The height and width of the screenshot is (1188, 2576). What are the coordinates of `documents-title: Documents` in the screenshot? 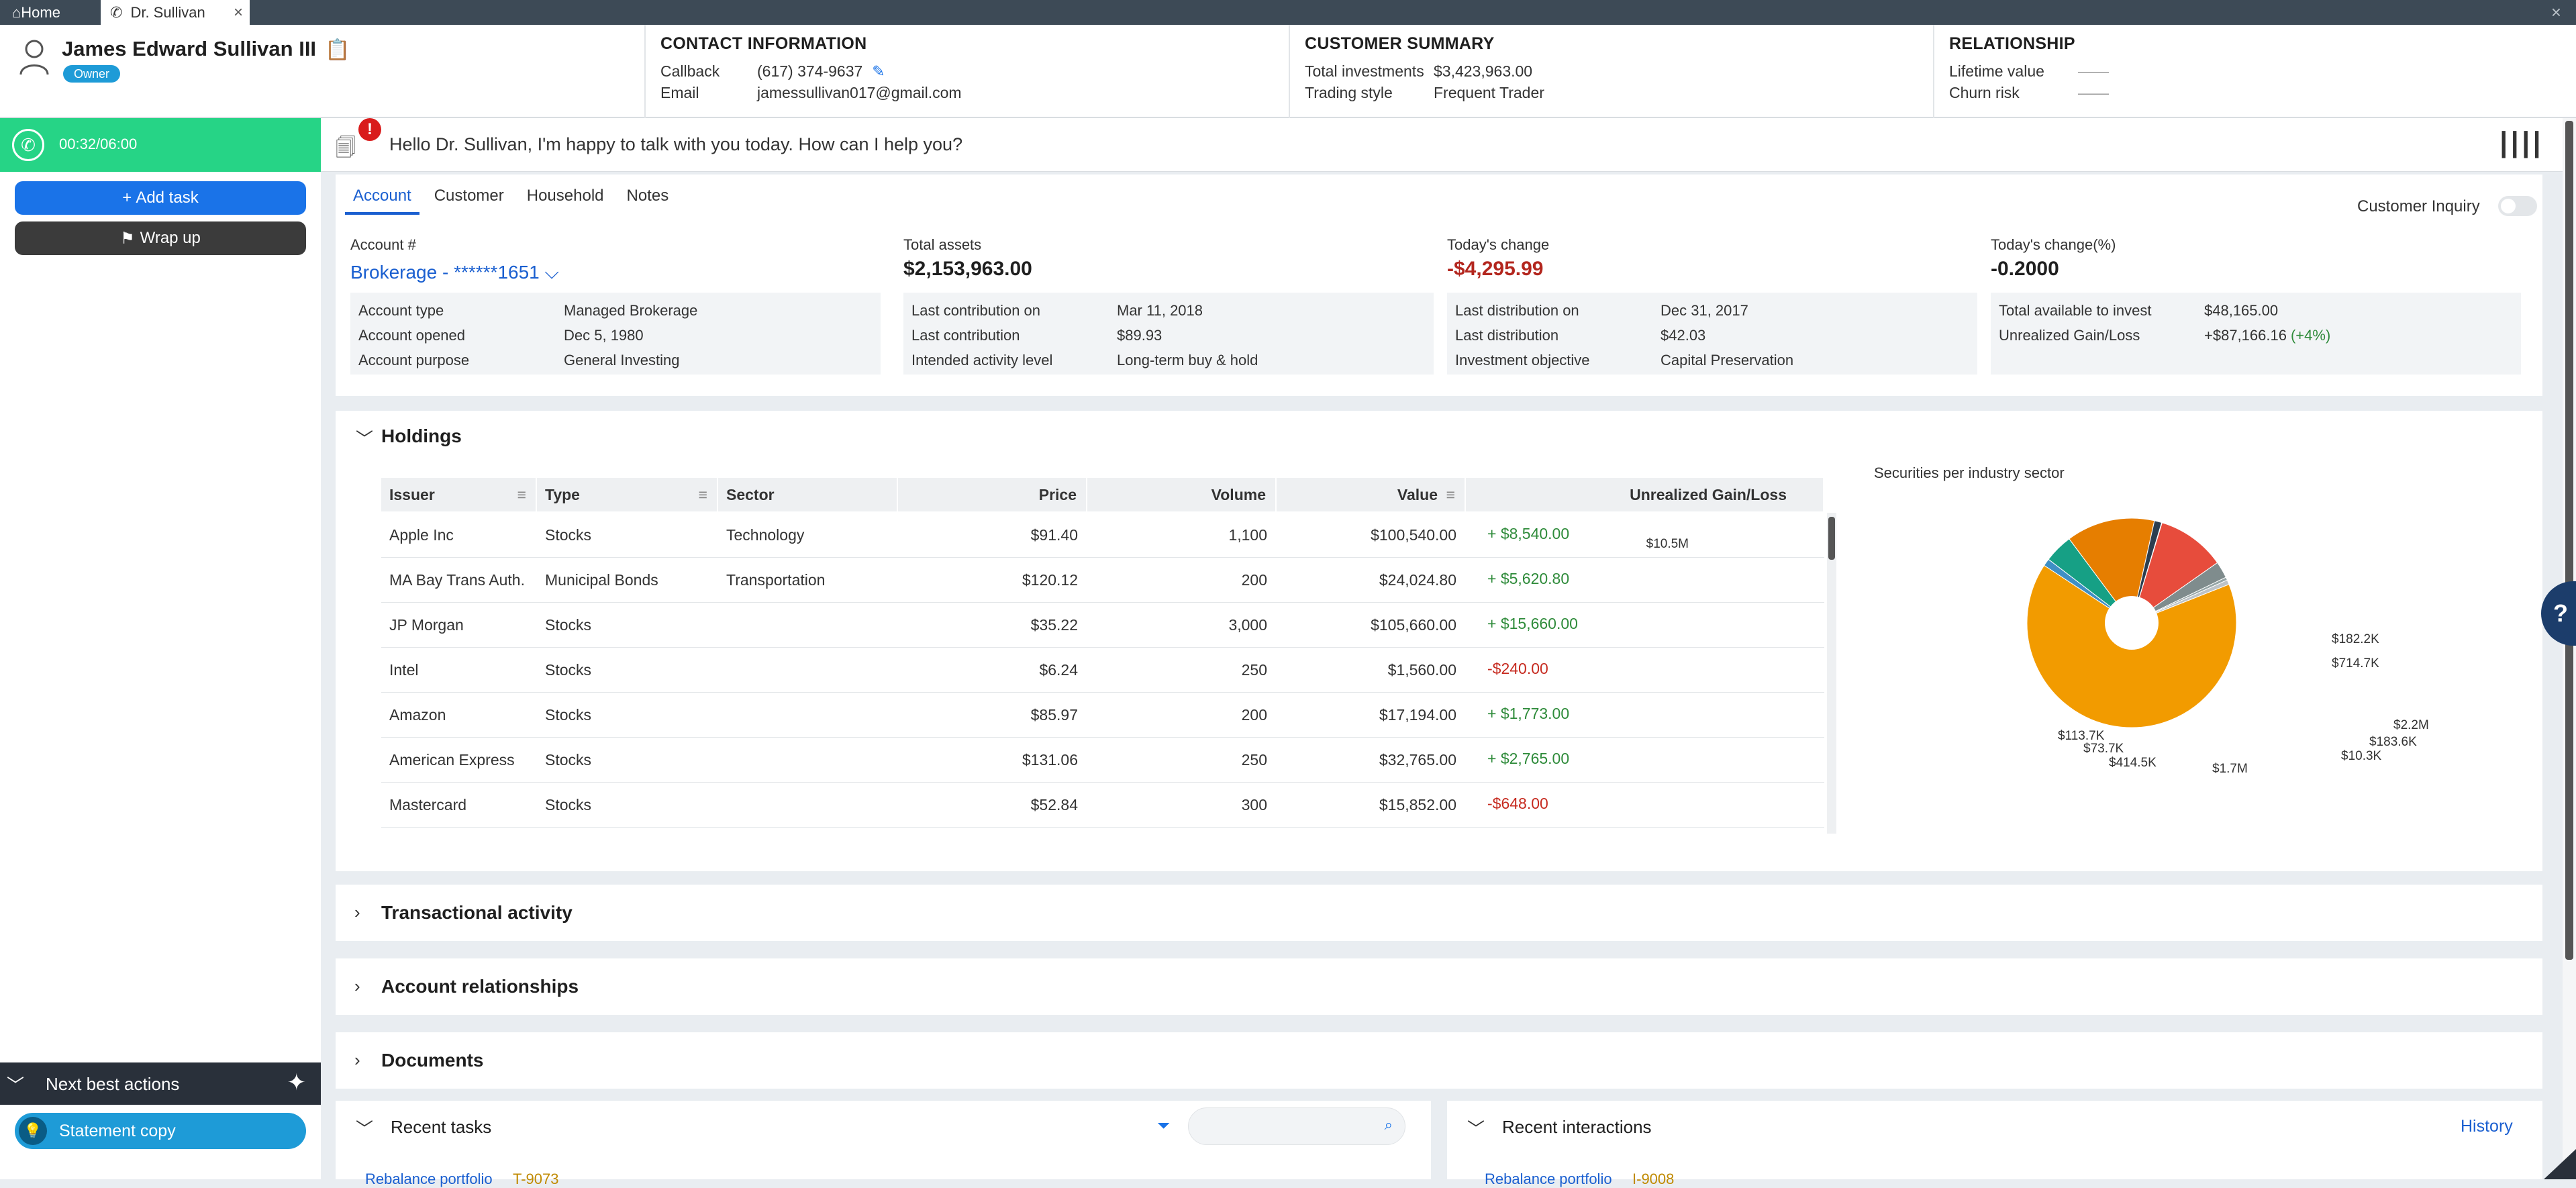 It's located at (432, 1060).